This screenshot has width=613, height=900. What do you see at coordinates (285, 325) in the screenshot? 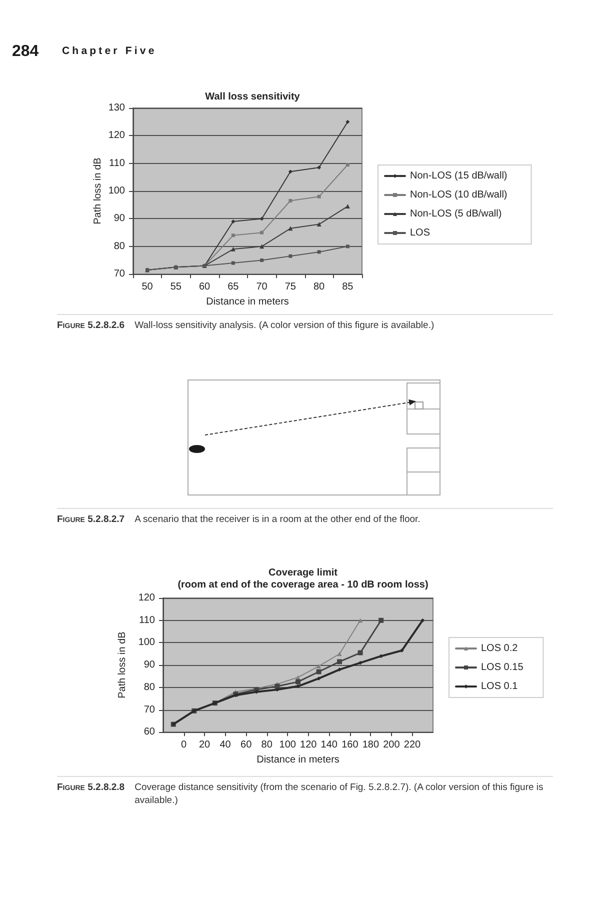
I see `text: Wall-loss sensitivity analysis. (A color version of this figure is available.)` at bounding box center [285, 325].